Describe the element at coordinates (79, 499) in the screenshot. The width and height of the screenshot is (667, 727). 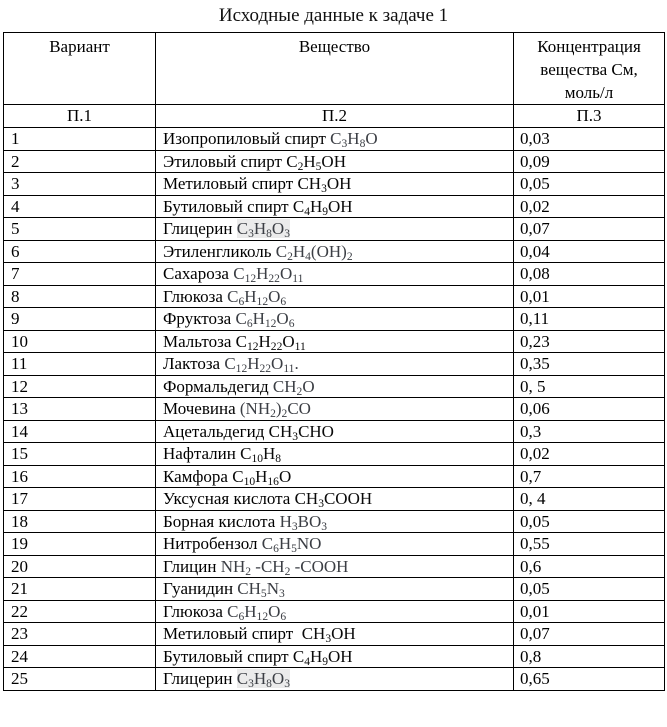
I see `variant-cell: 17` at that location.